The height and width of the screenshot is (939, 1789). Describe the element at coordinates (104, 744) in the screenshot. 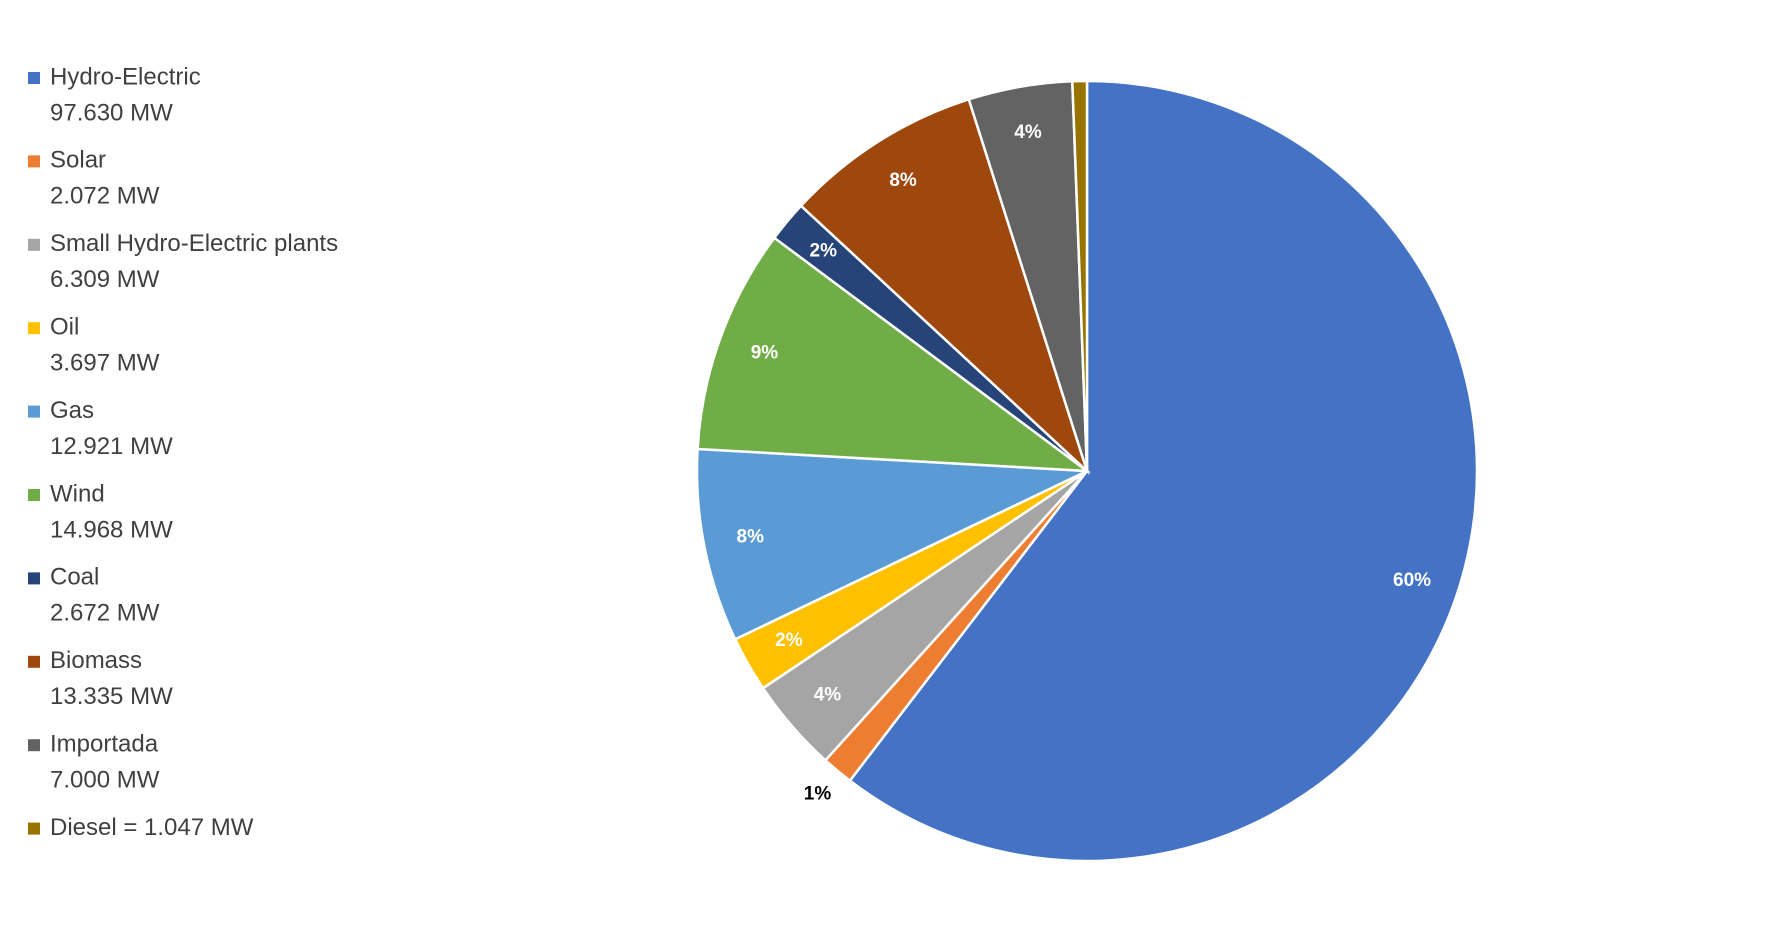

I see `legend-label: Importada` at that location.